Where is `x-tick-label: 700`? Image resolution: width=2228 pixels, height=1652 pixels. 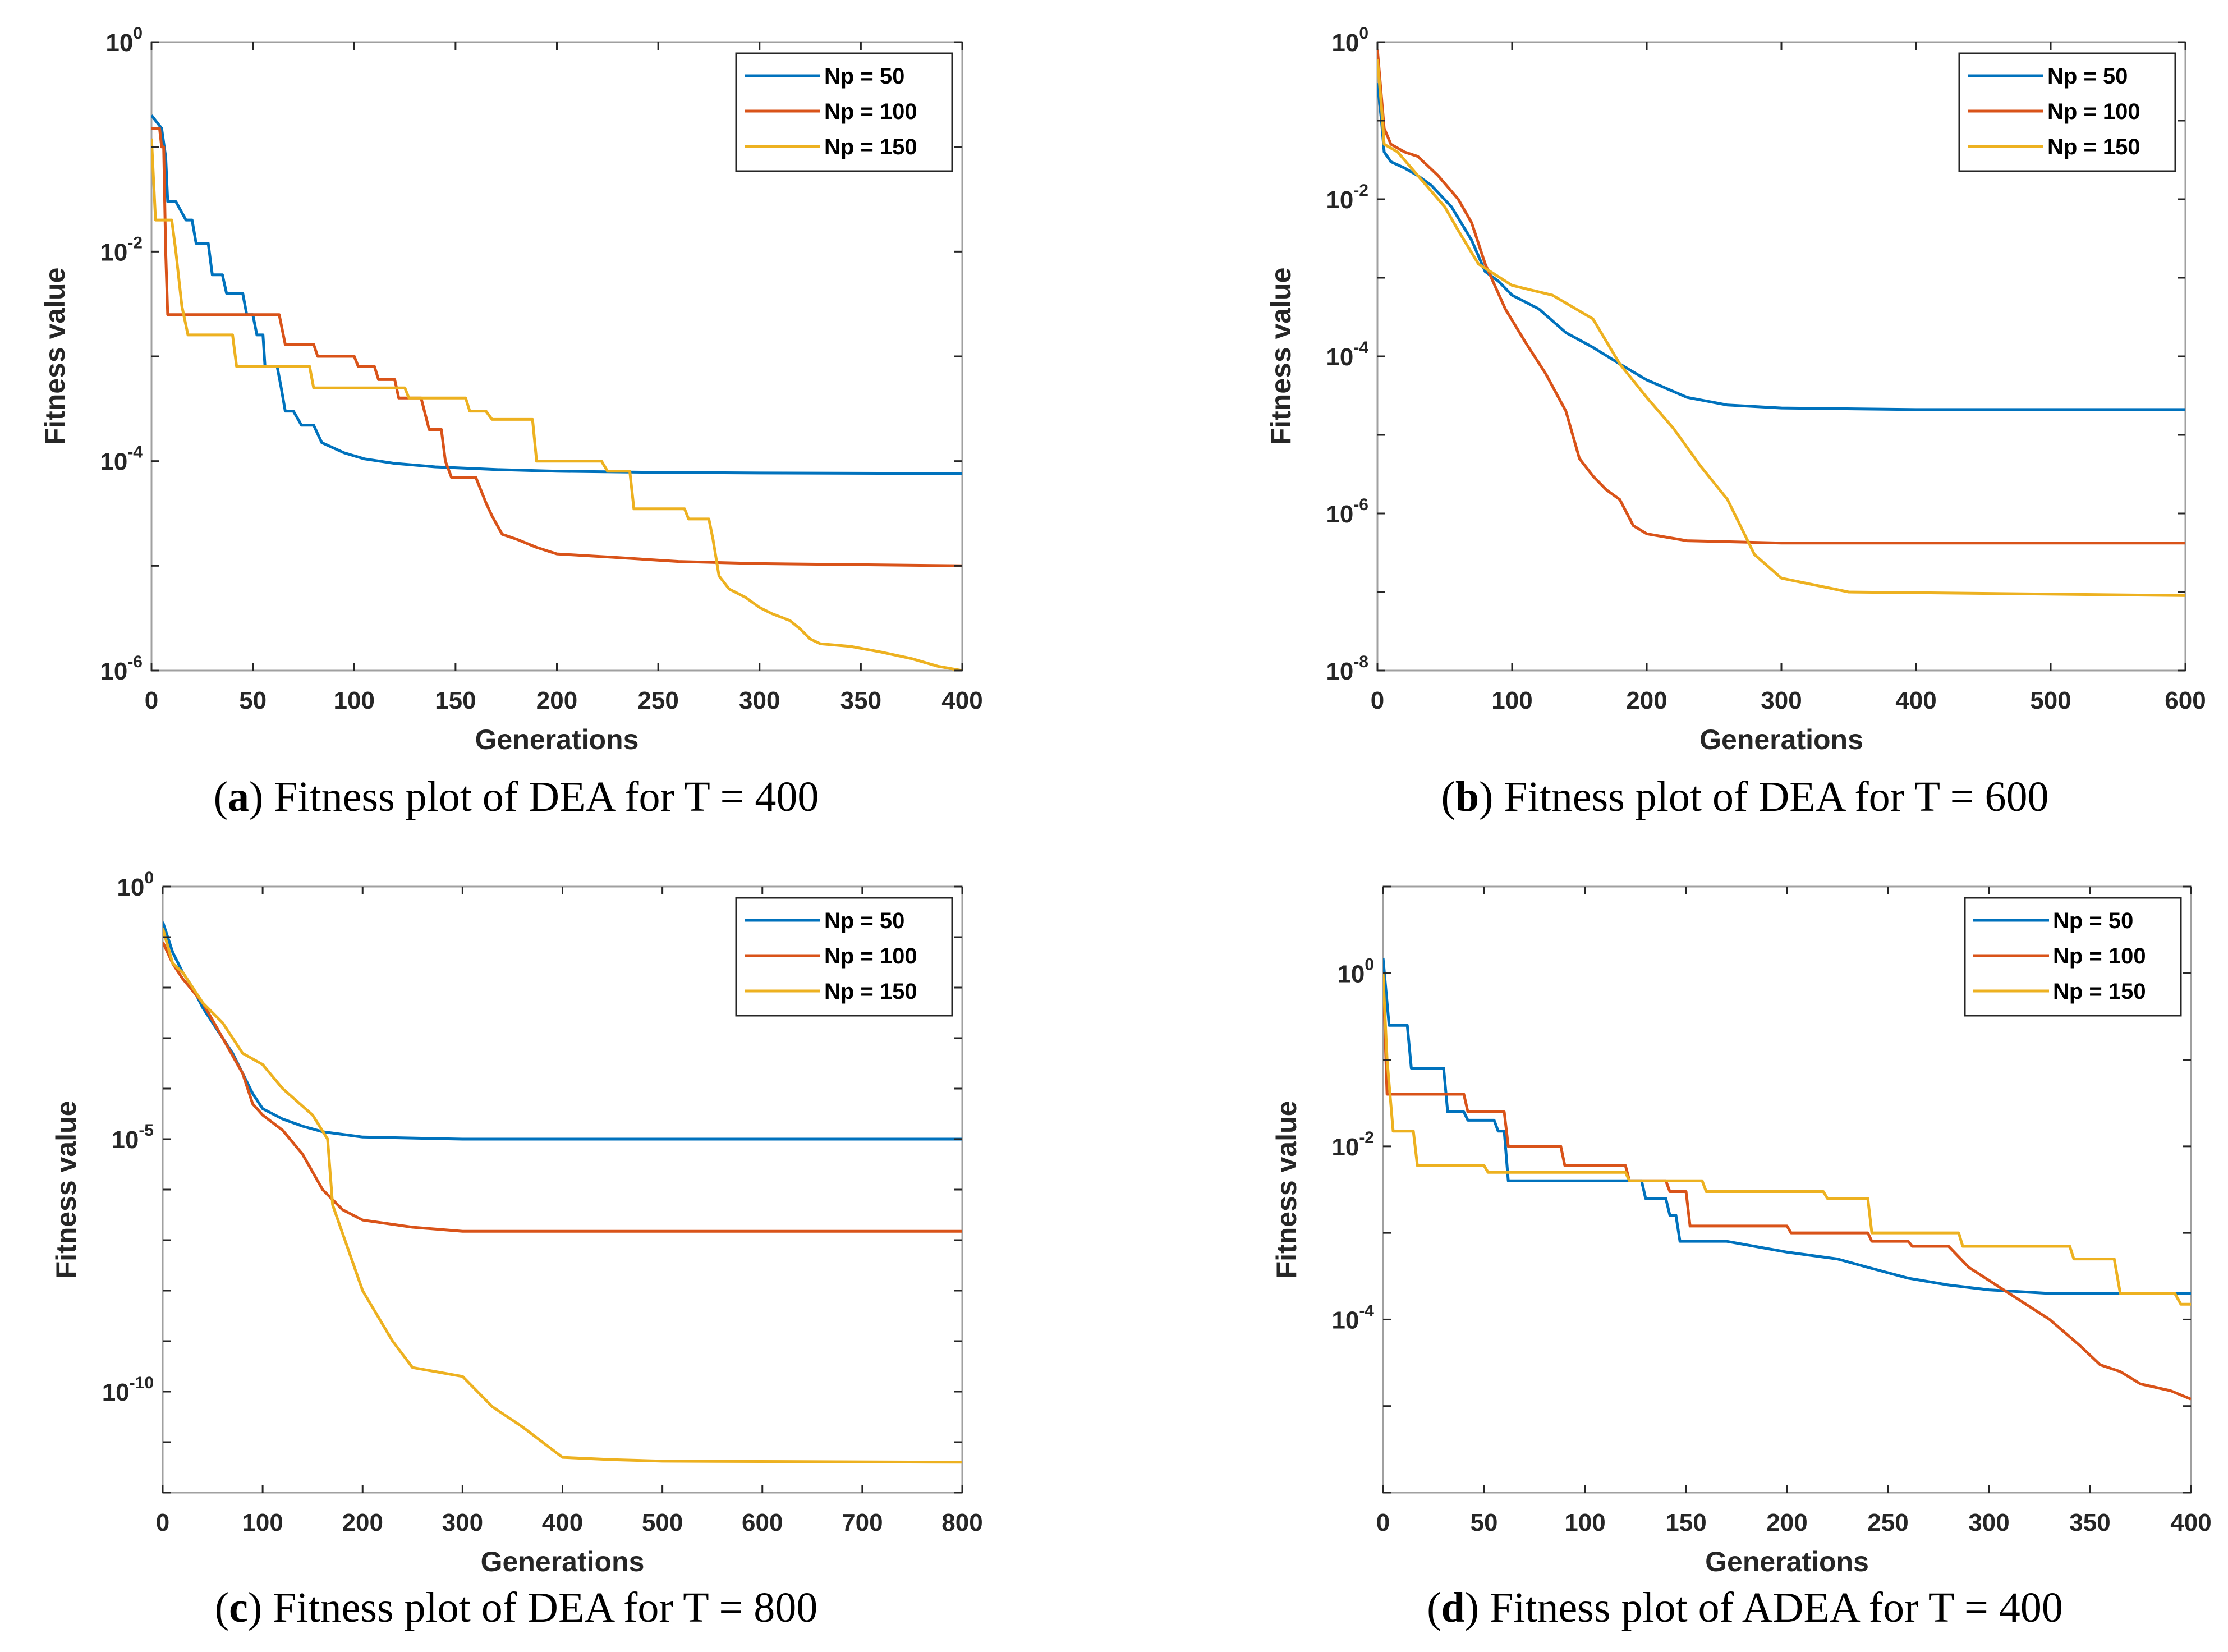 x-tick-label: 700 is located at coordinates (862, 1522).